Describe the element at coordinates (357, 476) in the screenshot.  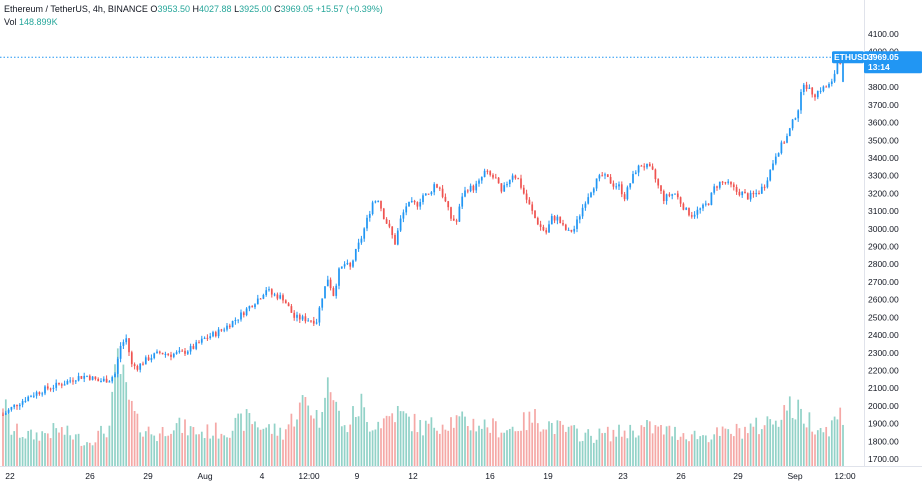
I see `time-tick-label: 9` at that location.